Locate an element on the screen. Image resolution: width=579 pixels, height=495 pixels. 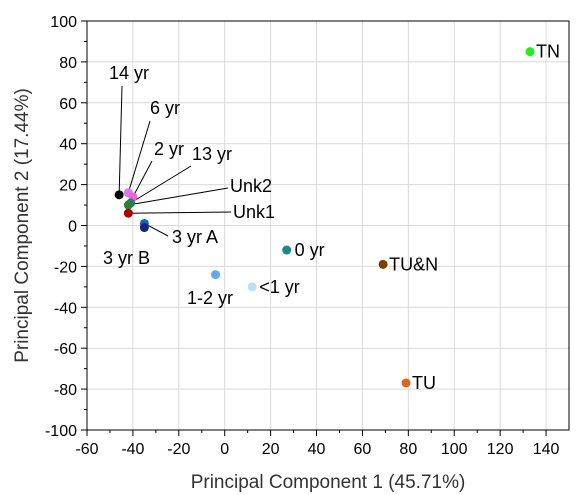
y-tick-label: -40 is located at coordinates (65, 308).